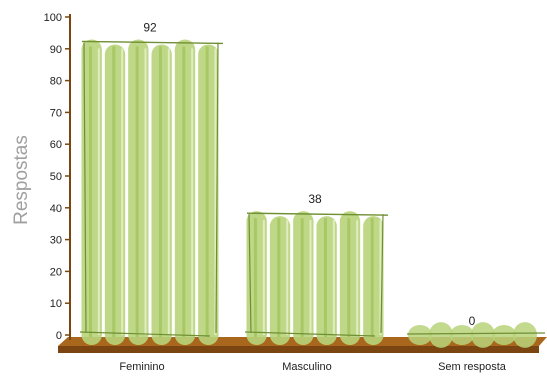  What do you see at coordinates (53, 18) in the screenshot?
I see `y-tick-label: 100` at bounding box center [53, 18].